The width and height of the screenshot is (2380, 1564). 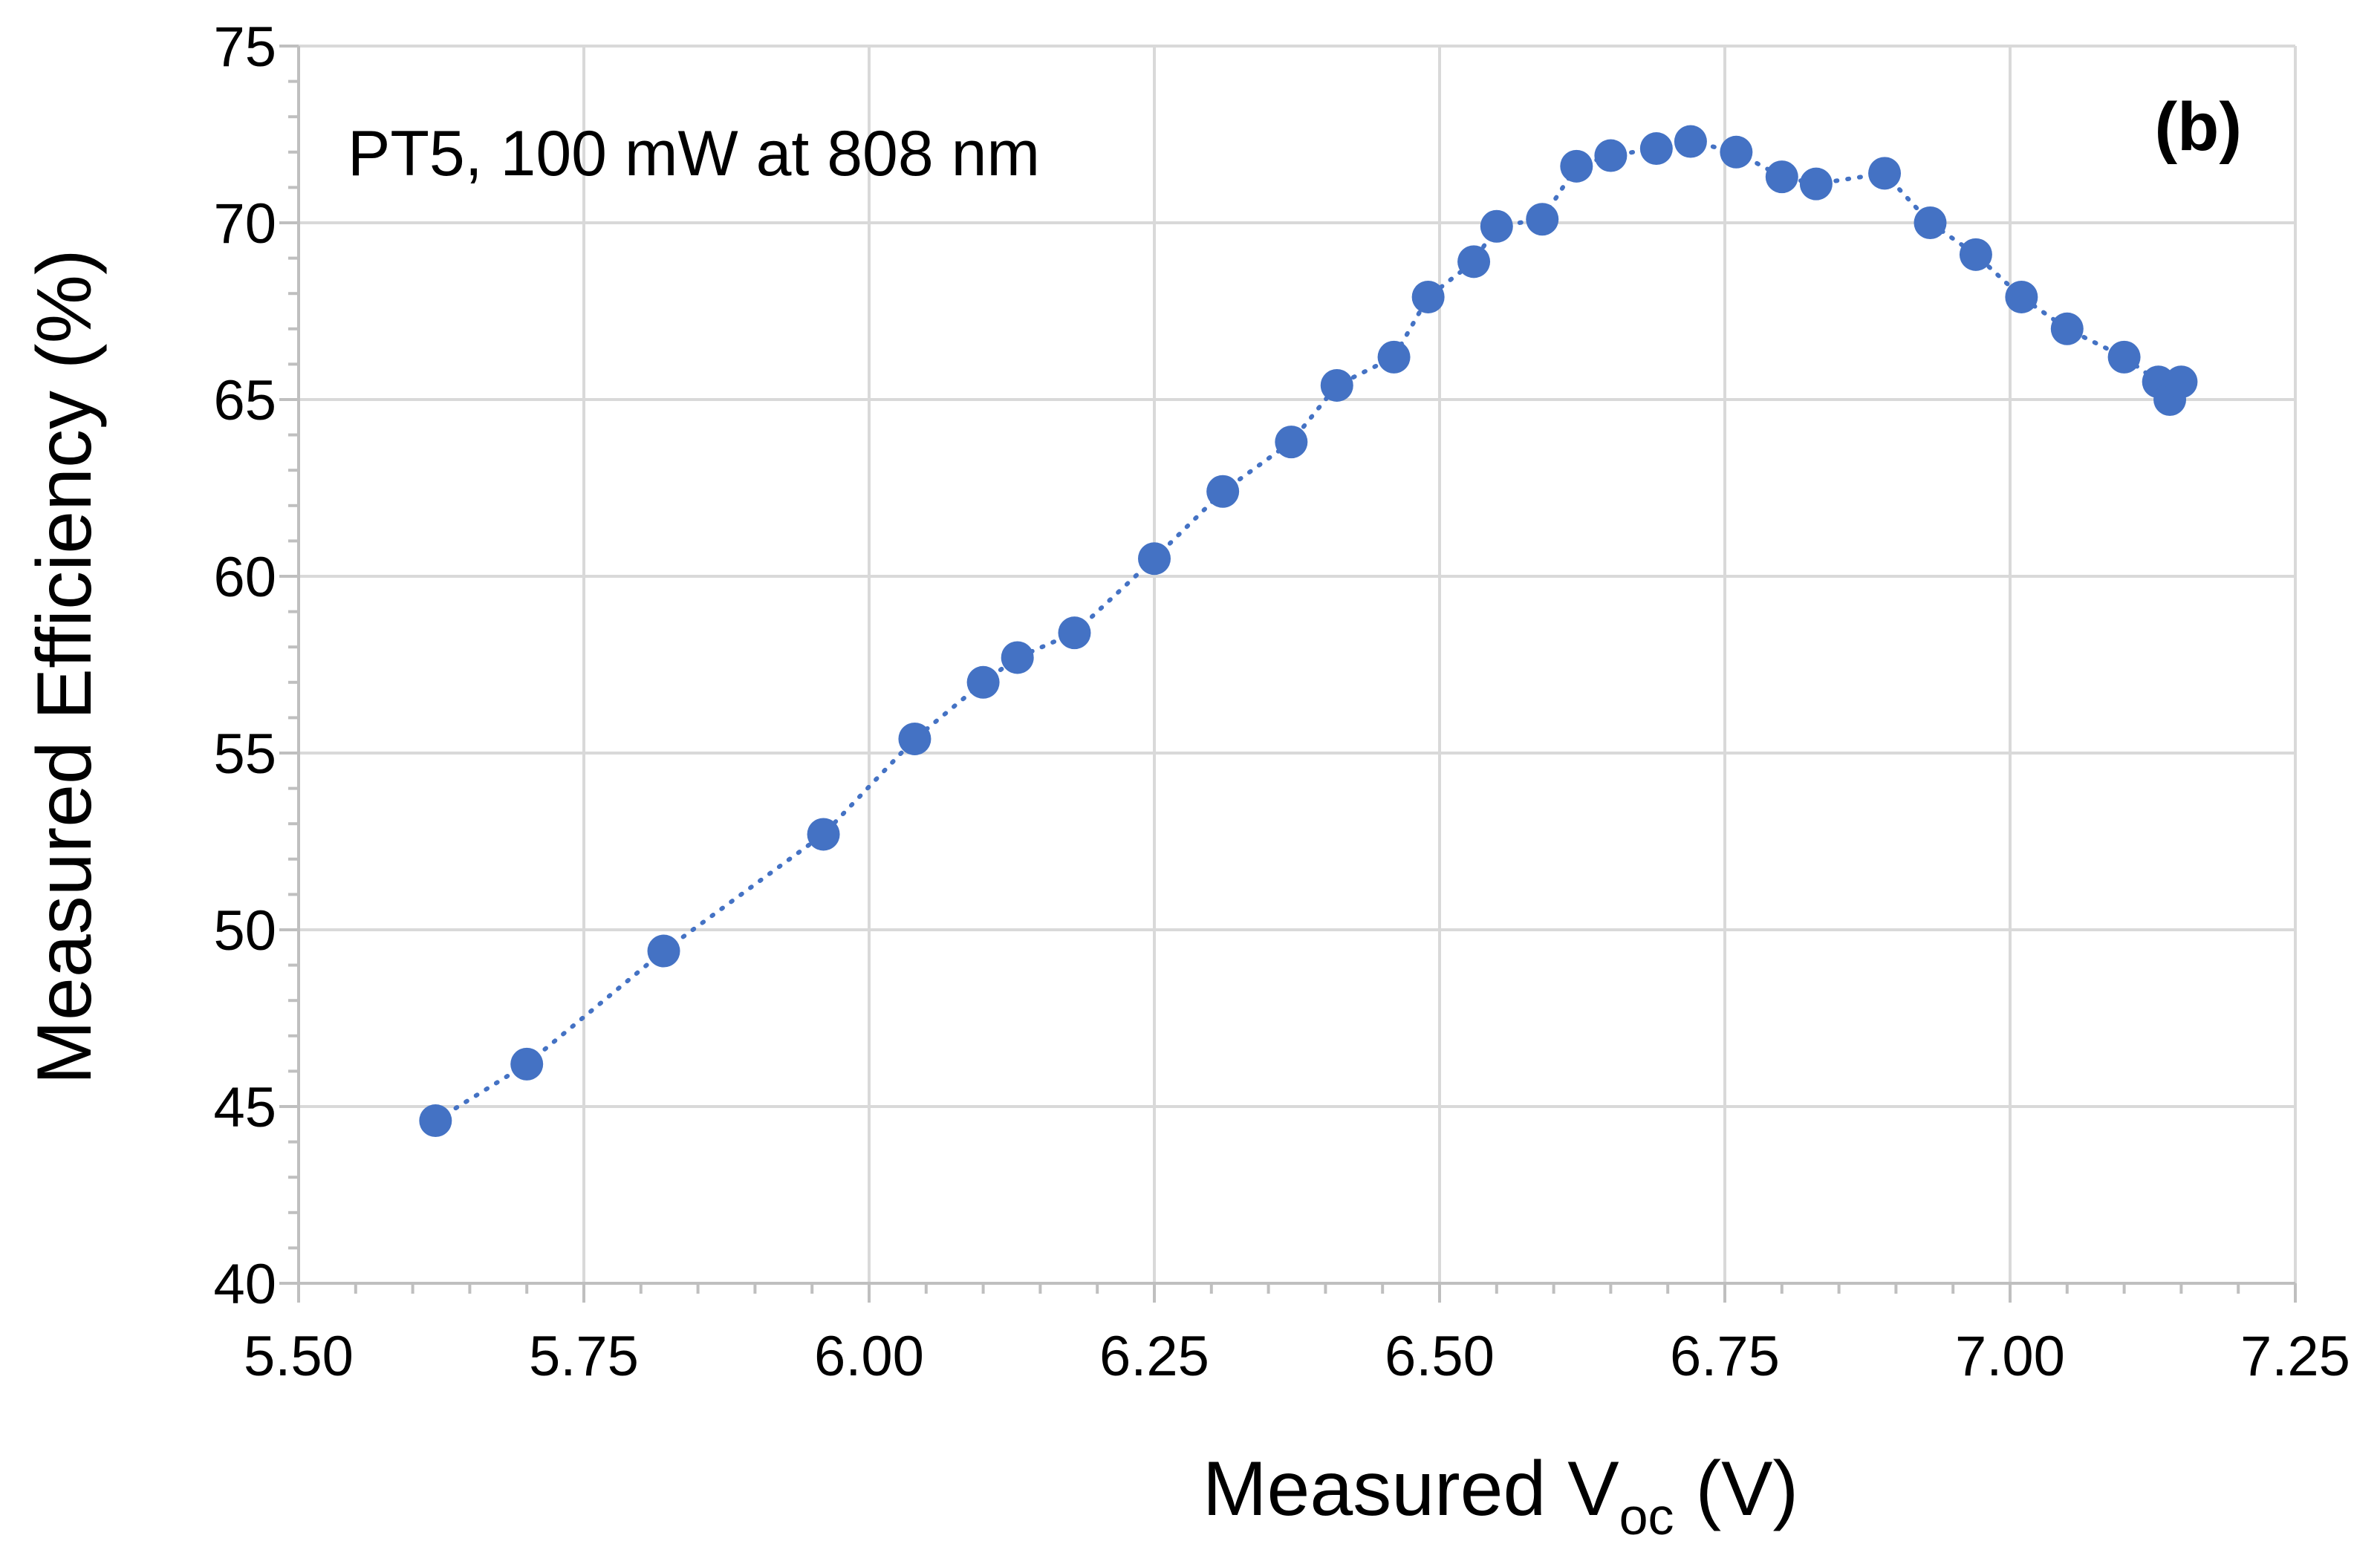 What do you see at coordinates (244, 224) in the screenshot?
I see `y-tick-label: 70` at bounding box center [244, 224].